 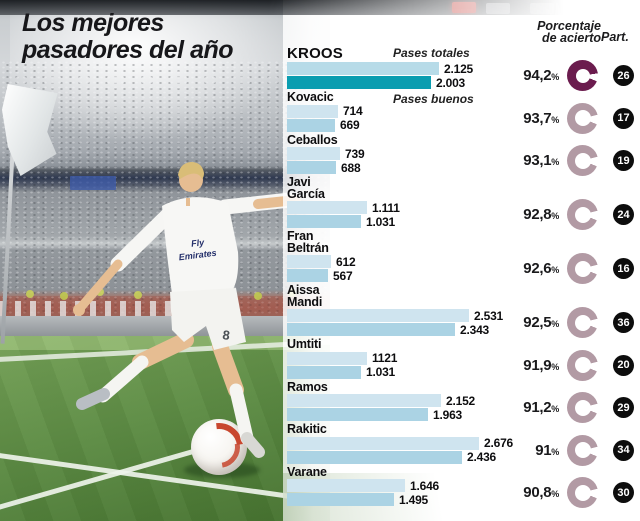 What do you see at coordinates (307, 386) in the screenshot?
I see `player-name-text: Ramos` at bounding box center [307, 386].